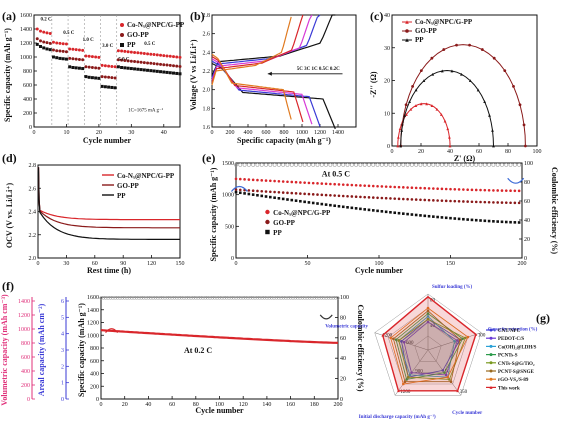 This screenshot has width=563, height=431. What do you see at coordinates (62, 302) in the screenshot?
I see `areal-tick-label: 6` at bounding box center [62, 302].